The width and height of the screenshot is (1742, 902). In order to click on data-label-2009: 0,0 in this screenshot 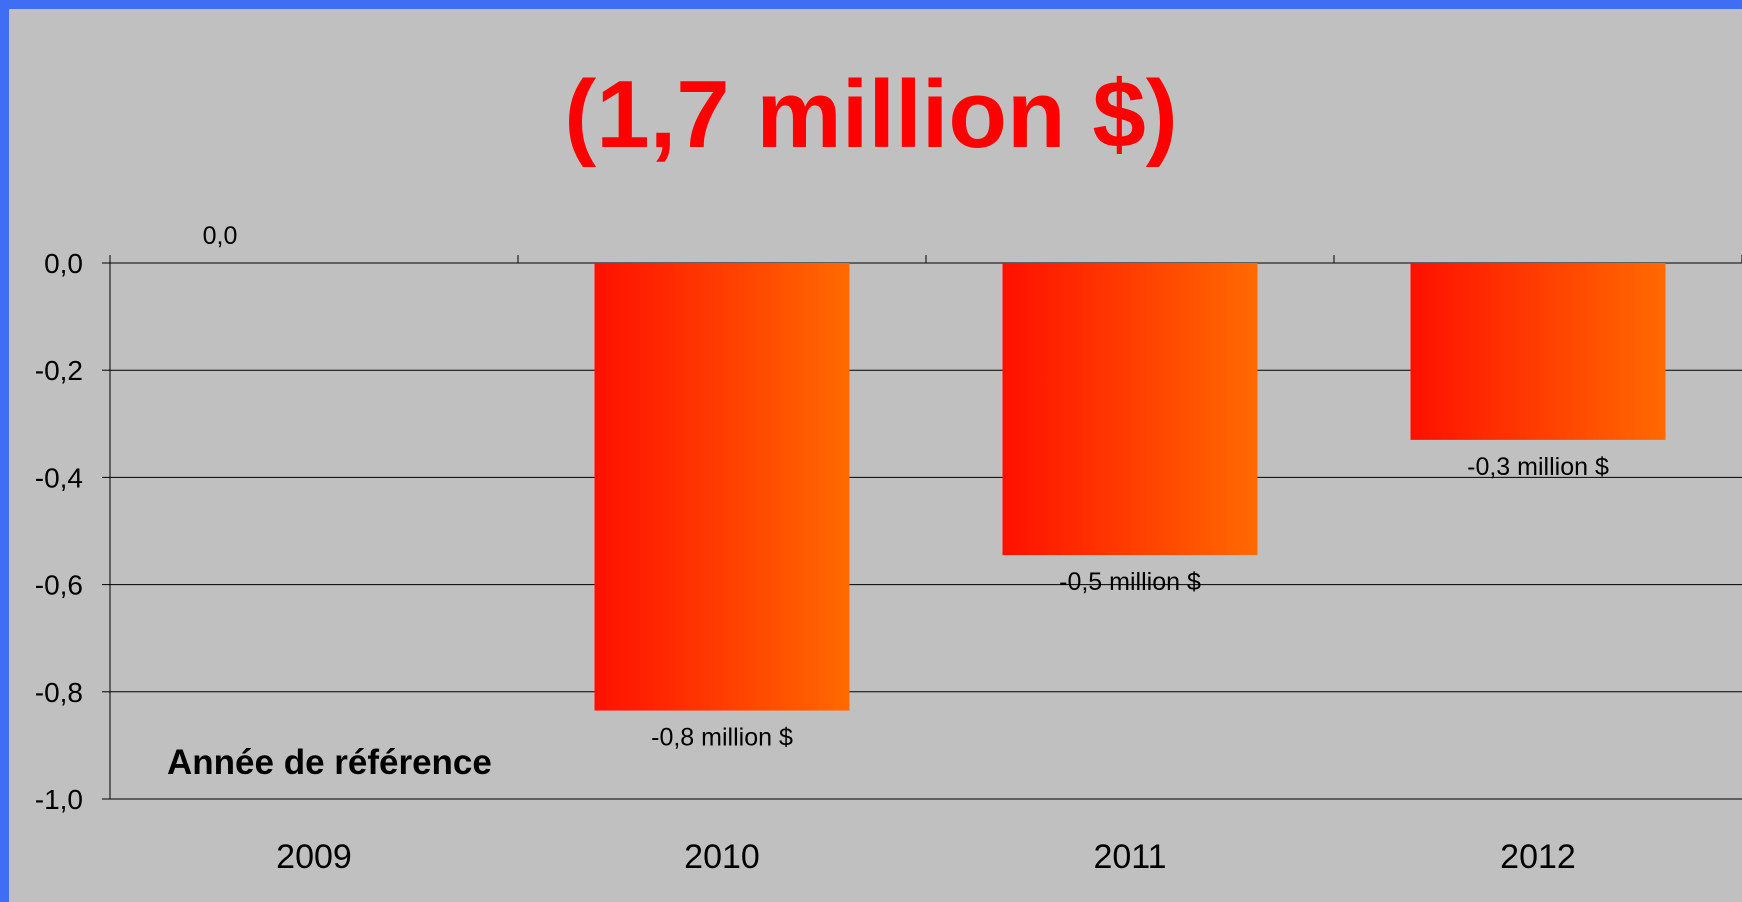, I will do `click(220, 236)`.